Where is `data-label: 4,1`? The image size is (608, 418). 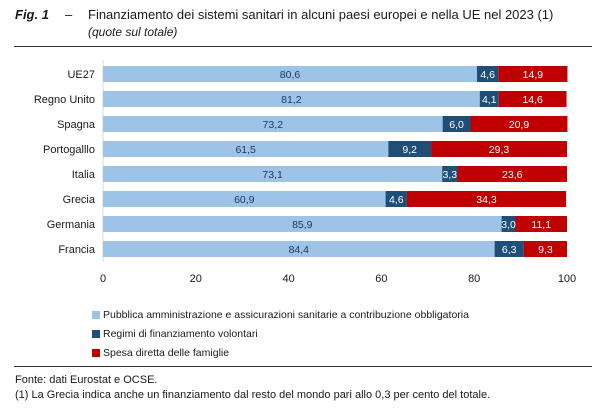
data-label: 4,1 is located at coordinates (489, 100).